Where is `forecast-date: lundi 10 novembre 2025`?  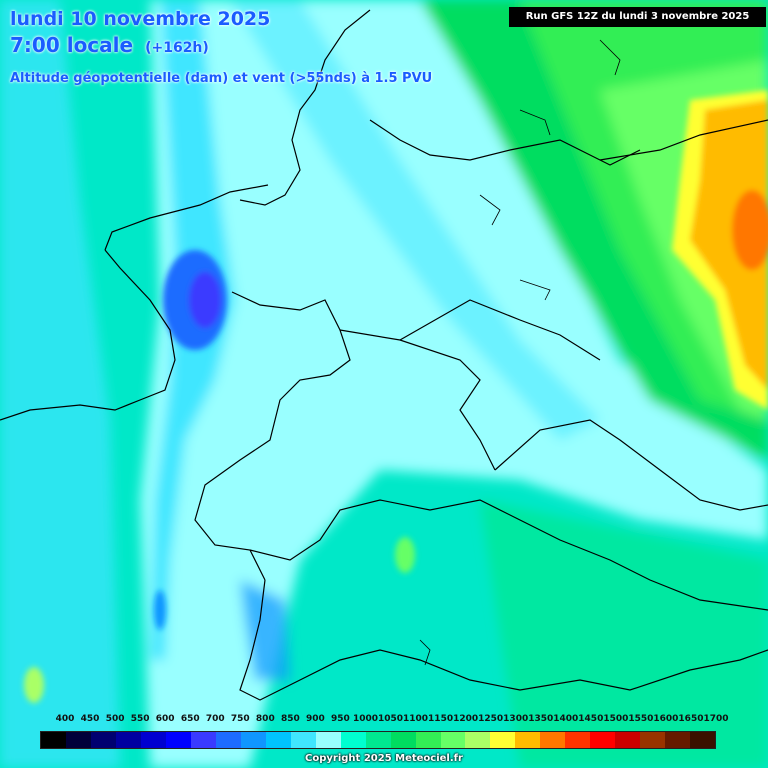 forecast-date: lundi 10 novembre 2025 is located at coordinates (140, 19).